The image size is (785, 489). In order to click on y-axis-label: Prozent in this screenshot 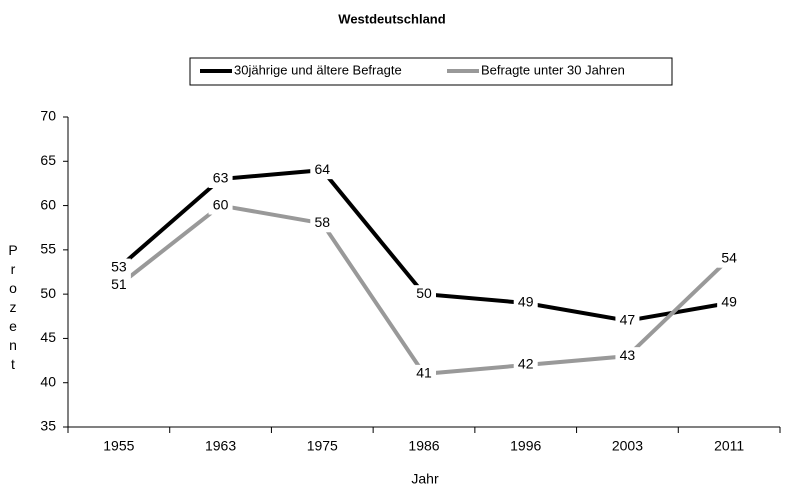, I will do `click(13, 308)`.